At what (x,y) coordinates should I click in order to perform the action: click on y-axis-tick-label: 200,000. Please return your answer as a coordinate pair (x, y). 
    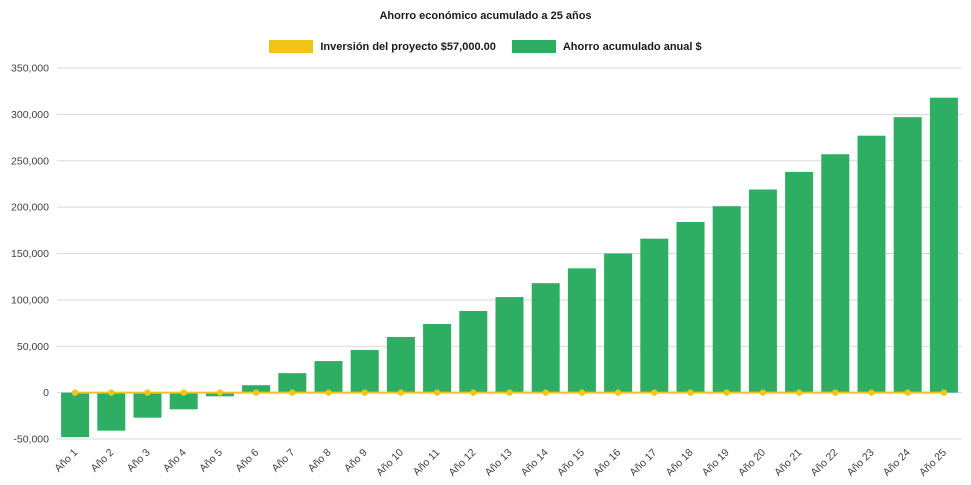
    Looking at the image, I should click on (30, 208).